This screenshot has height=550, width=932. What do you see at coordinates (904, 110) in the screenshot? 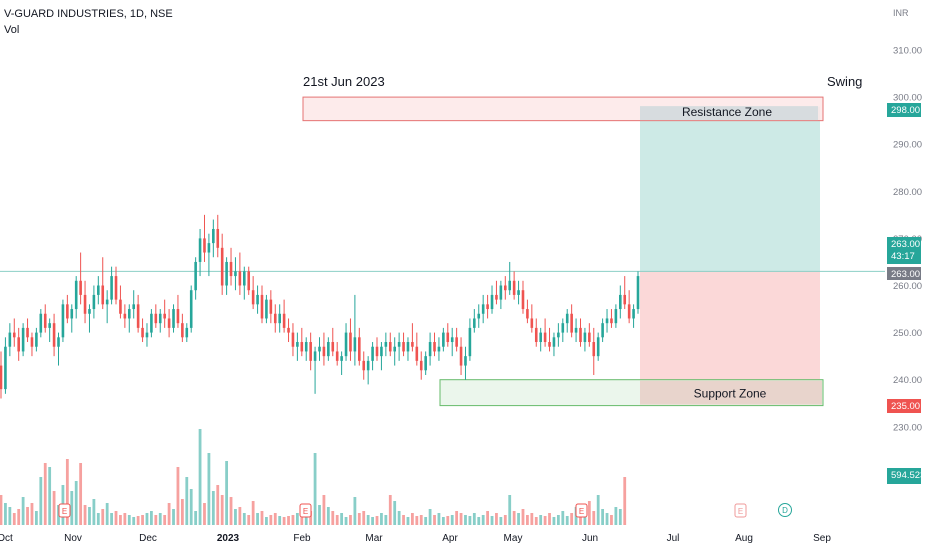
I see `target-price-tag-bg` at bounding box center [904, 110].